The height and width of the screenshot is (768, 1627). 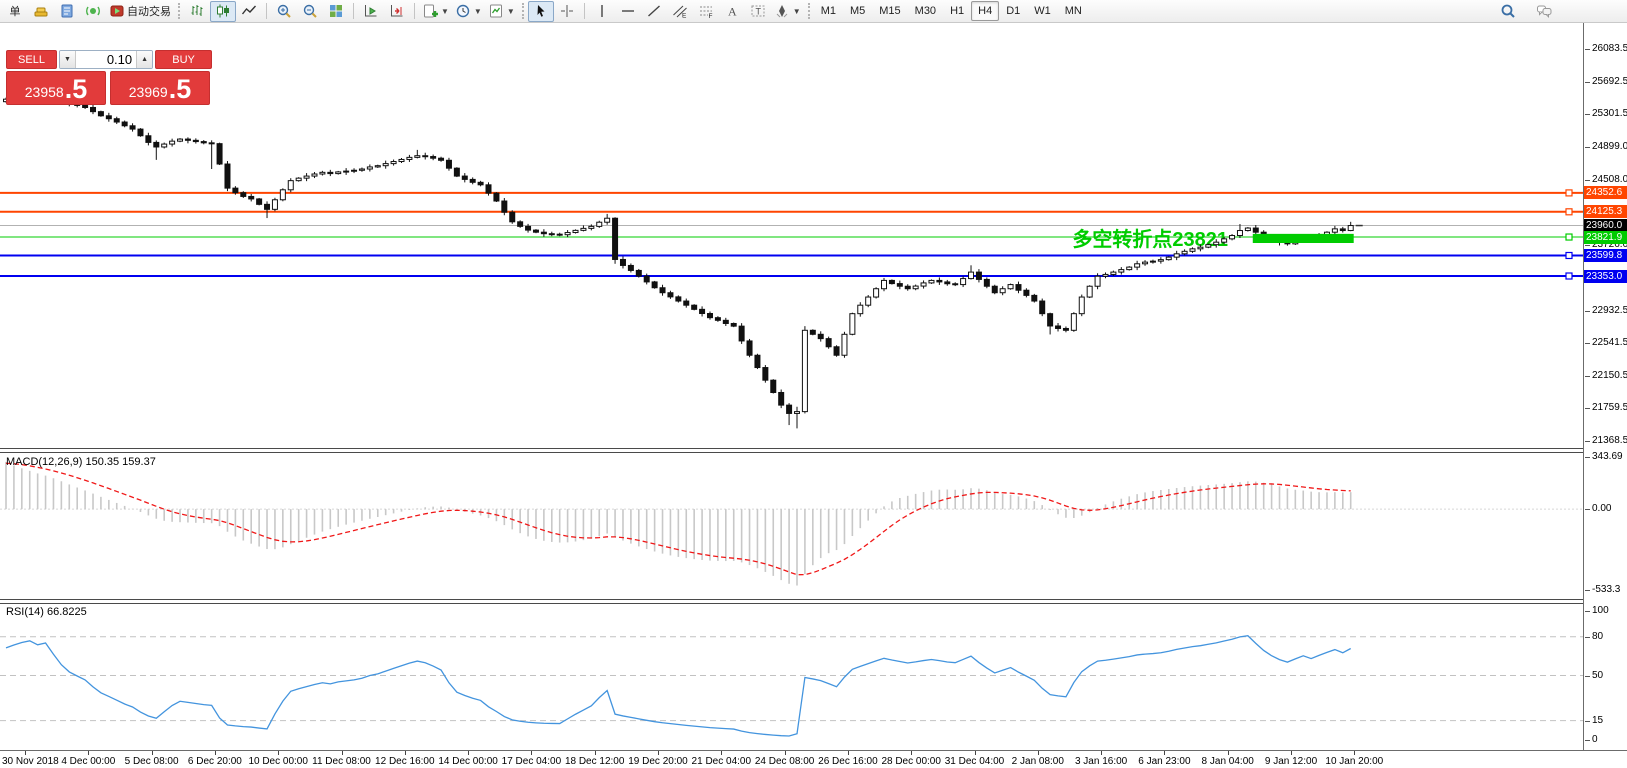 I want to click on toolbar-separator, so click(x=584, y=11).